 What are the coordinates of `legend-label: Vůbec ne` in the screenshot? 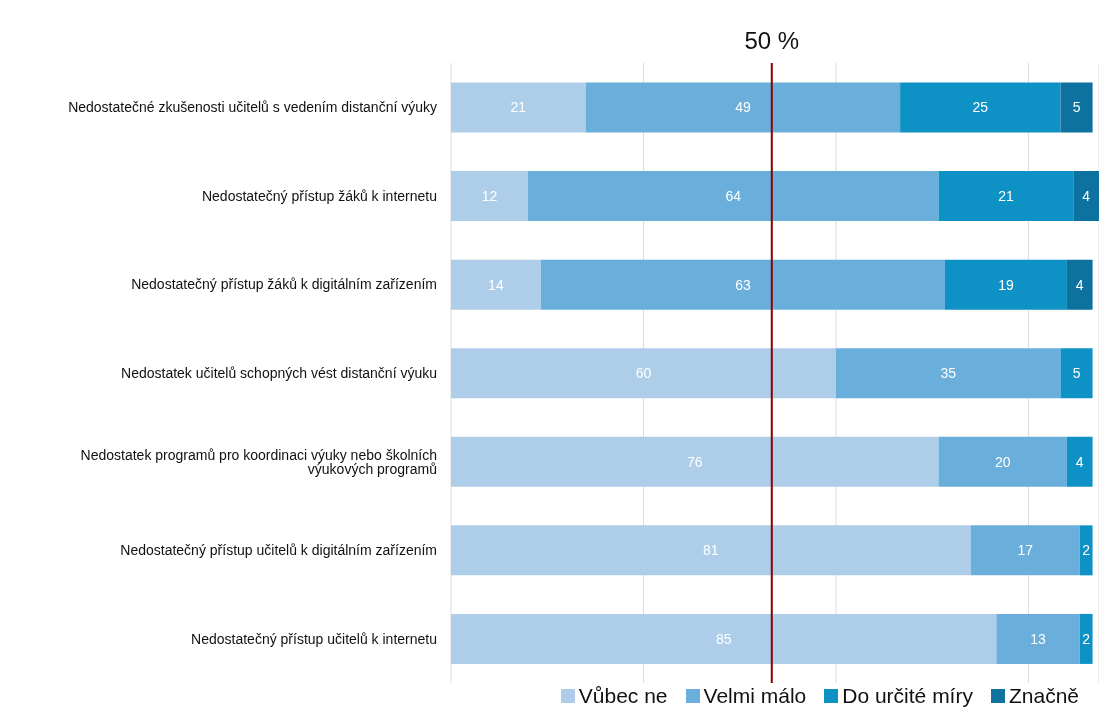 It's located at (623, 696).